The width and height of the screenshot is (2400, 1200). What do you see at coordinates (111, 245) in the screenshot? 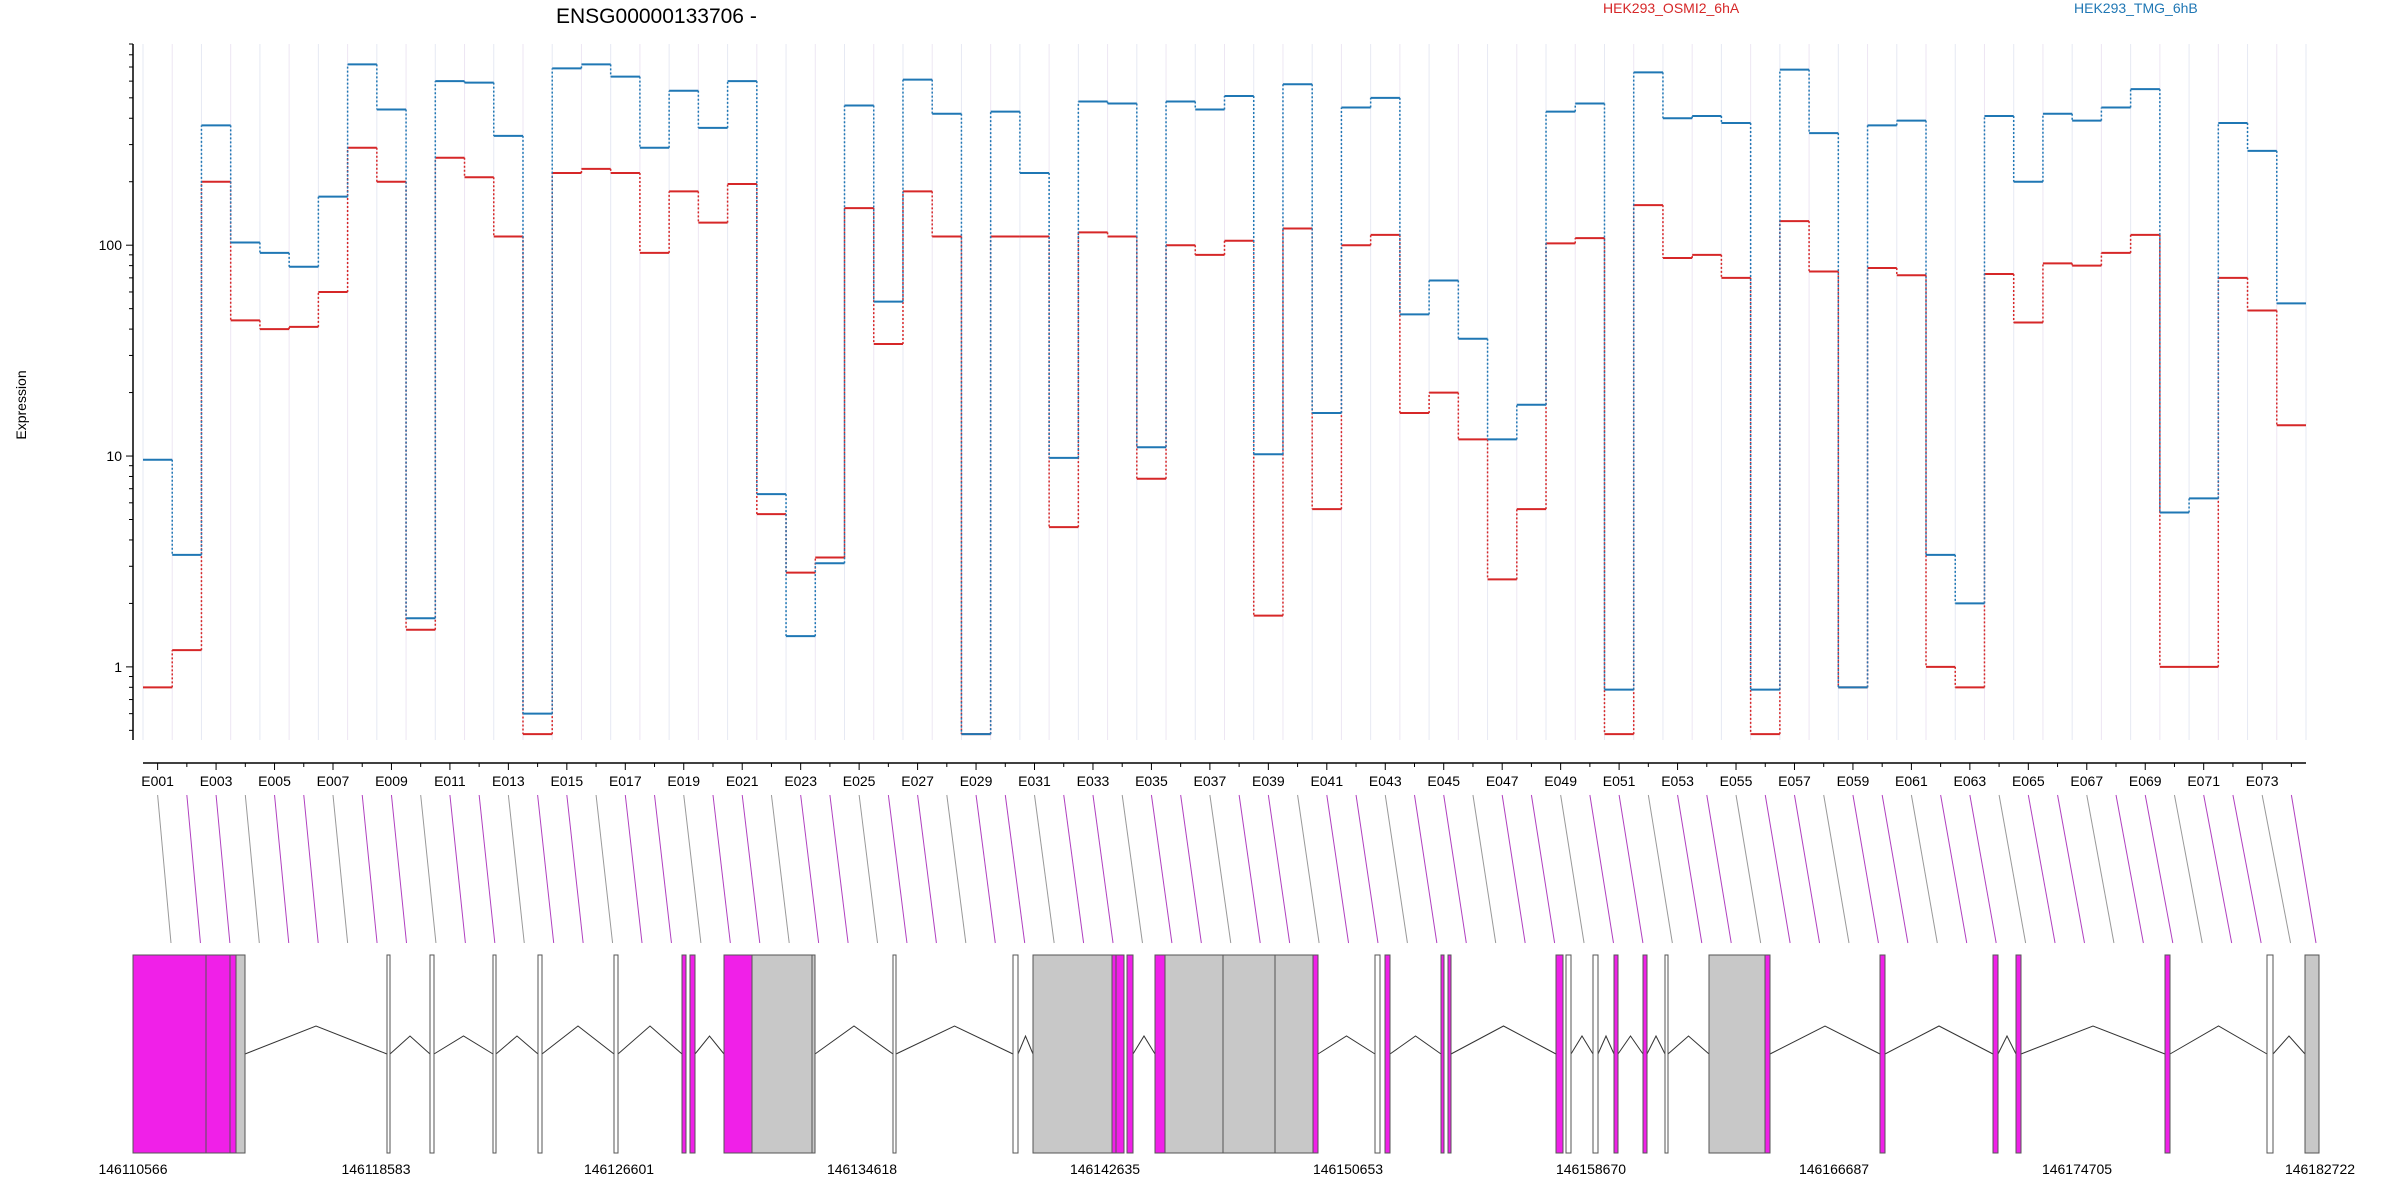
I see `y-tick-label: 100` at bounding box center [111, 245].